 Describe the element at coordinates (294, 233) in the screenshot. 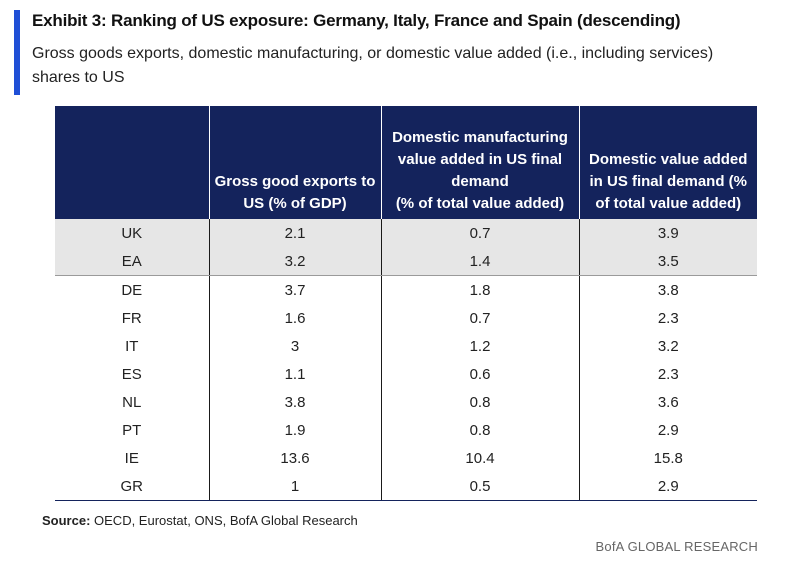

I see `gross-exports-cell: 2.1` at that location.